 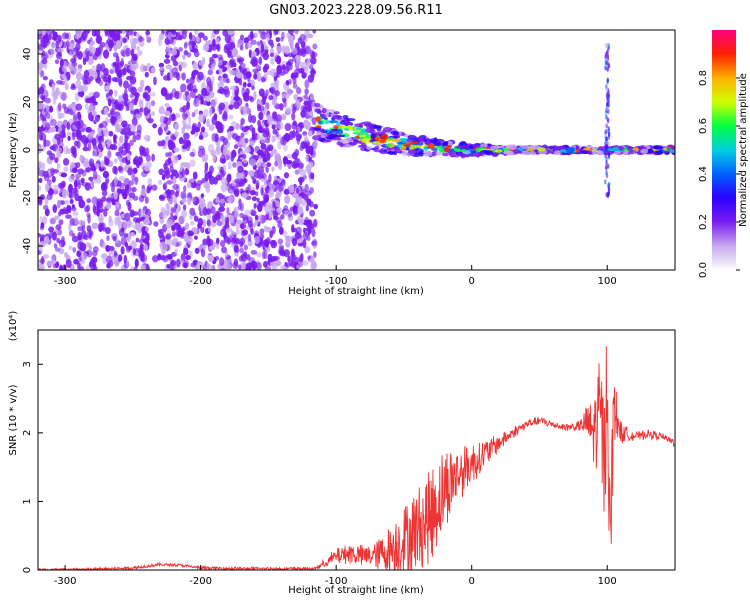 I want to click on x-tick-label: 100, so click(x=607, y=281).